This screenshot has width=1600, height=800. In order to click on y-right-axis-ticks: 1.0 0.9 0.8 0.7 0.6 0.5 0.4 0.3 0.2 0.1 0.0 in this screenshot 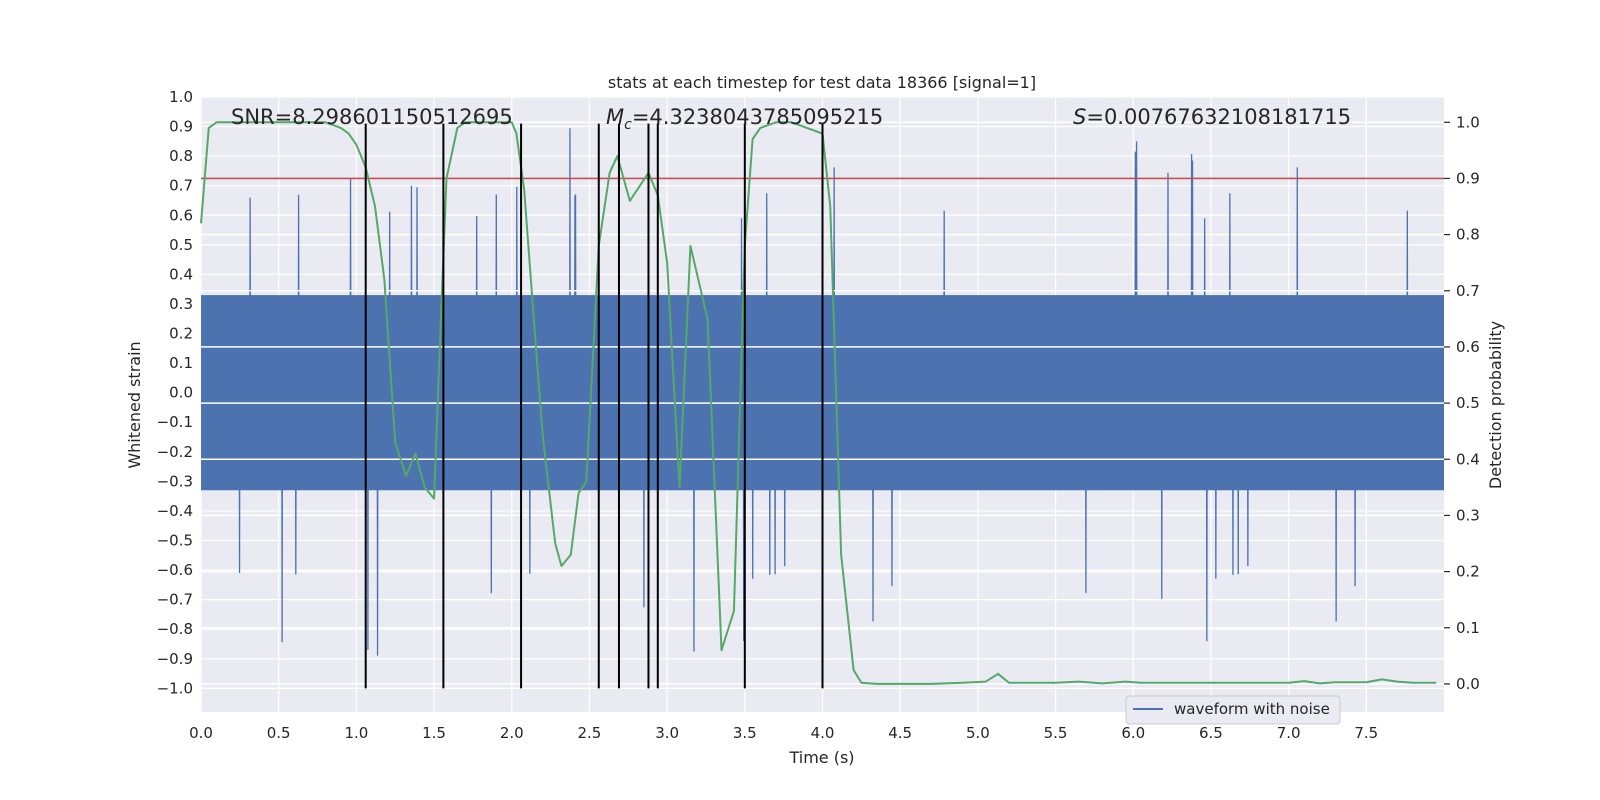, I will do `click(1462, 403)`.